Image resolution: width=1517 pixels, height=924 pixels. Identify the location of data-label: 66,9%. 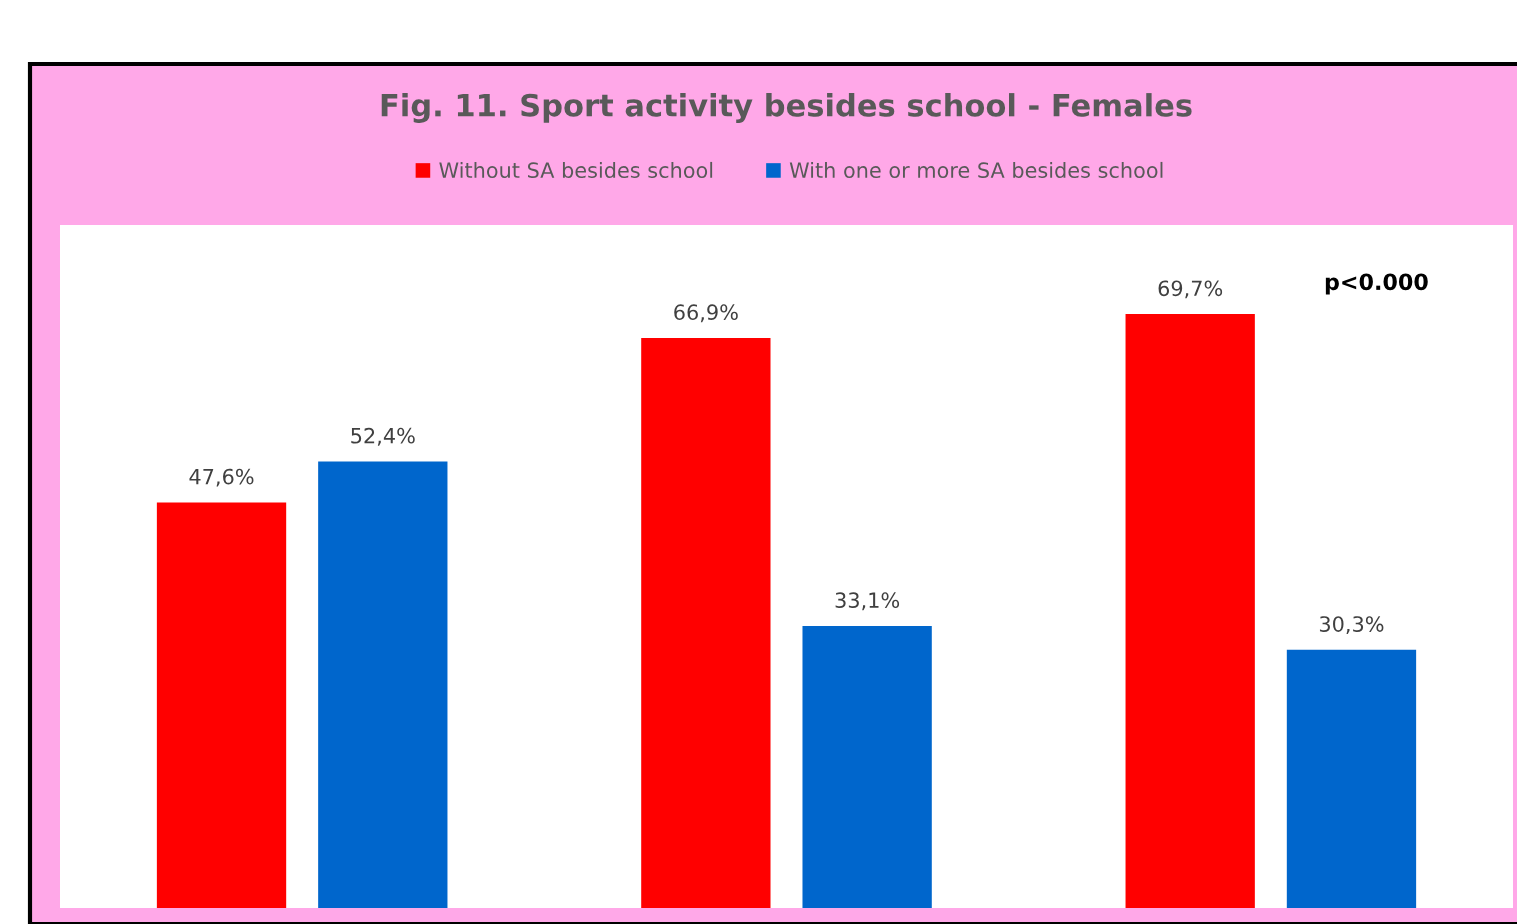
(706, 313).